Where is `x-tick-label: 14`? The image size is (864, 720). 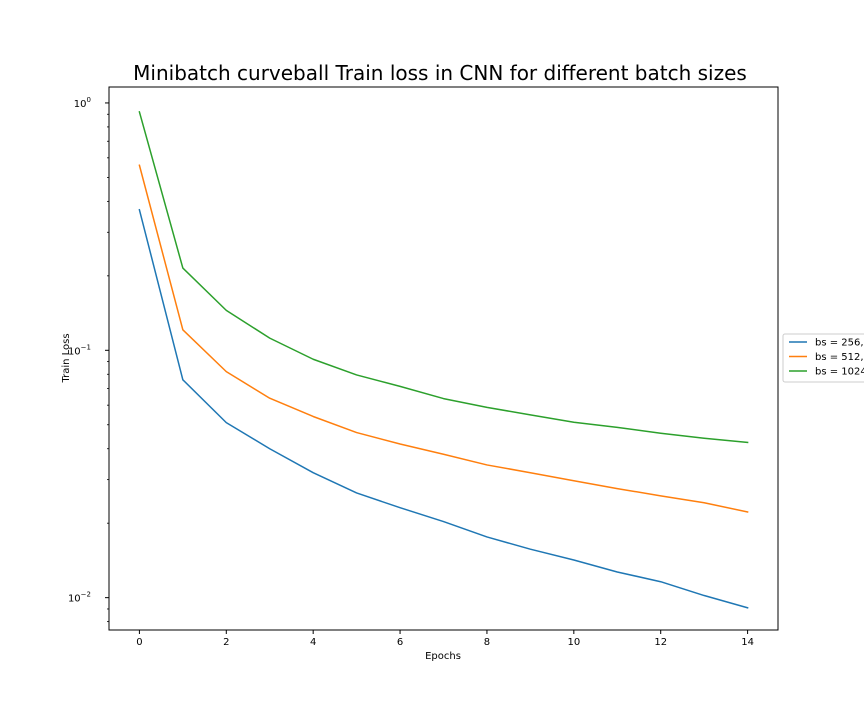
x-tick-label: 14 is located at coordinates (747, 642).